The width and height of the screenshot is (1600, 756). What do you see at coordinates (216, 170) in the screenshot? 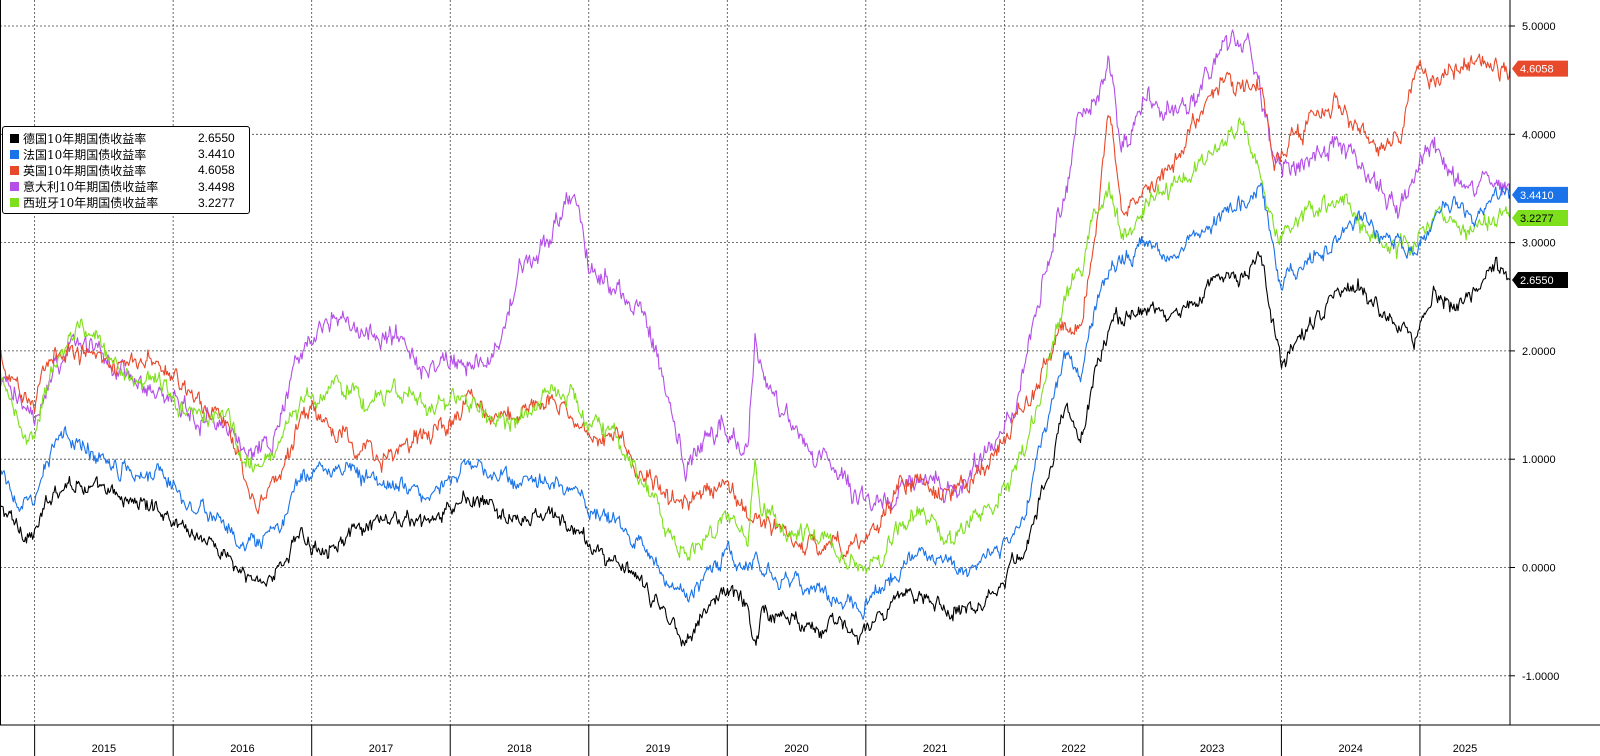
I see `legend-value: 4.6058` at bounding box center [216, 170].